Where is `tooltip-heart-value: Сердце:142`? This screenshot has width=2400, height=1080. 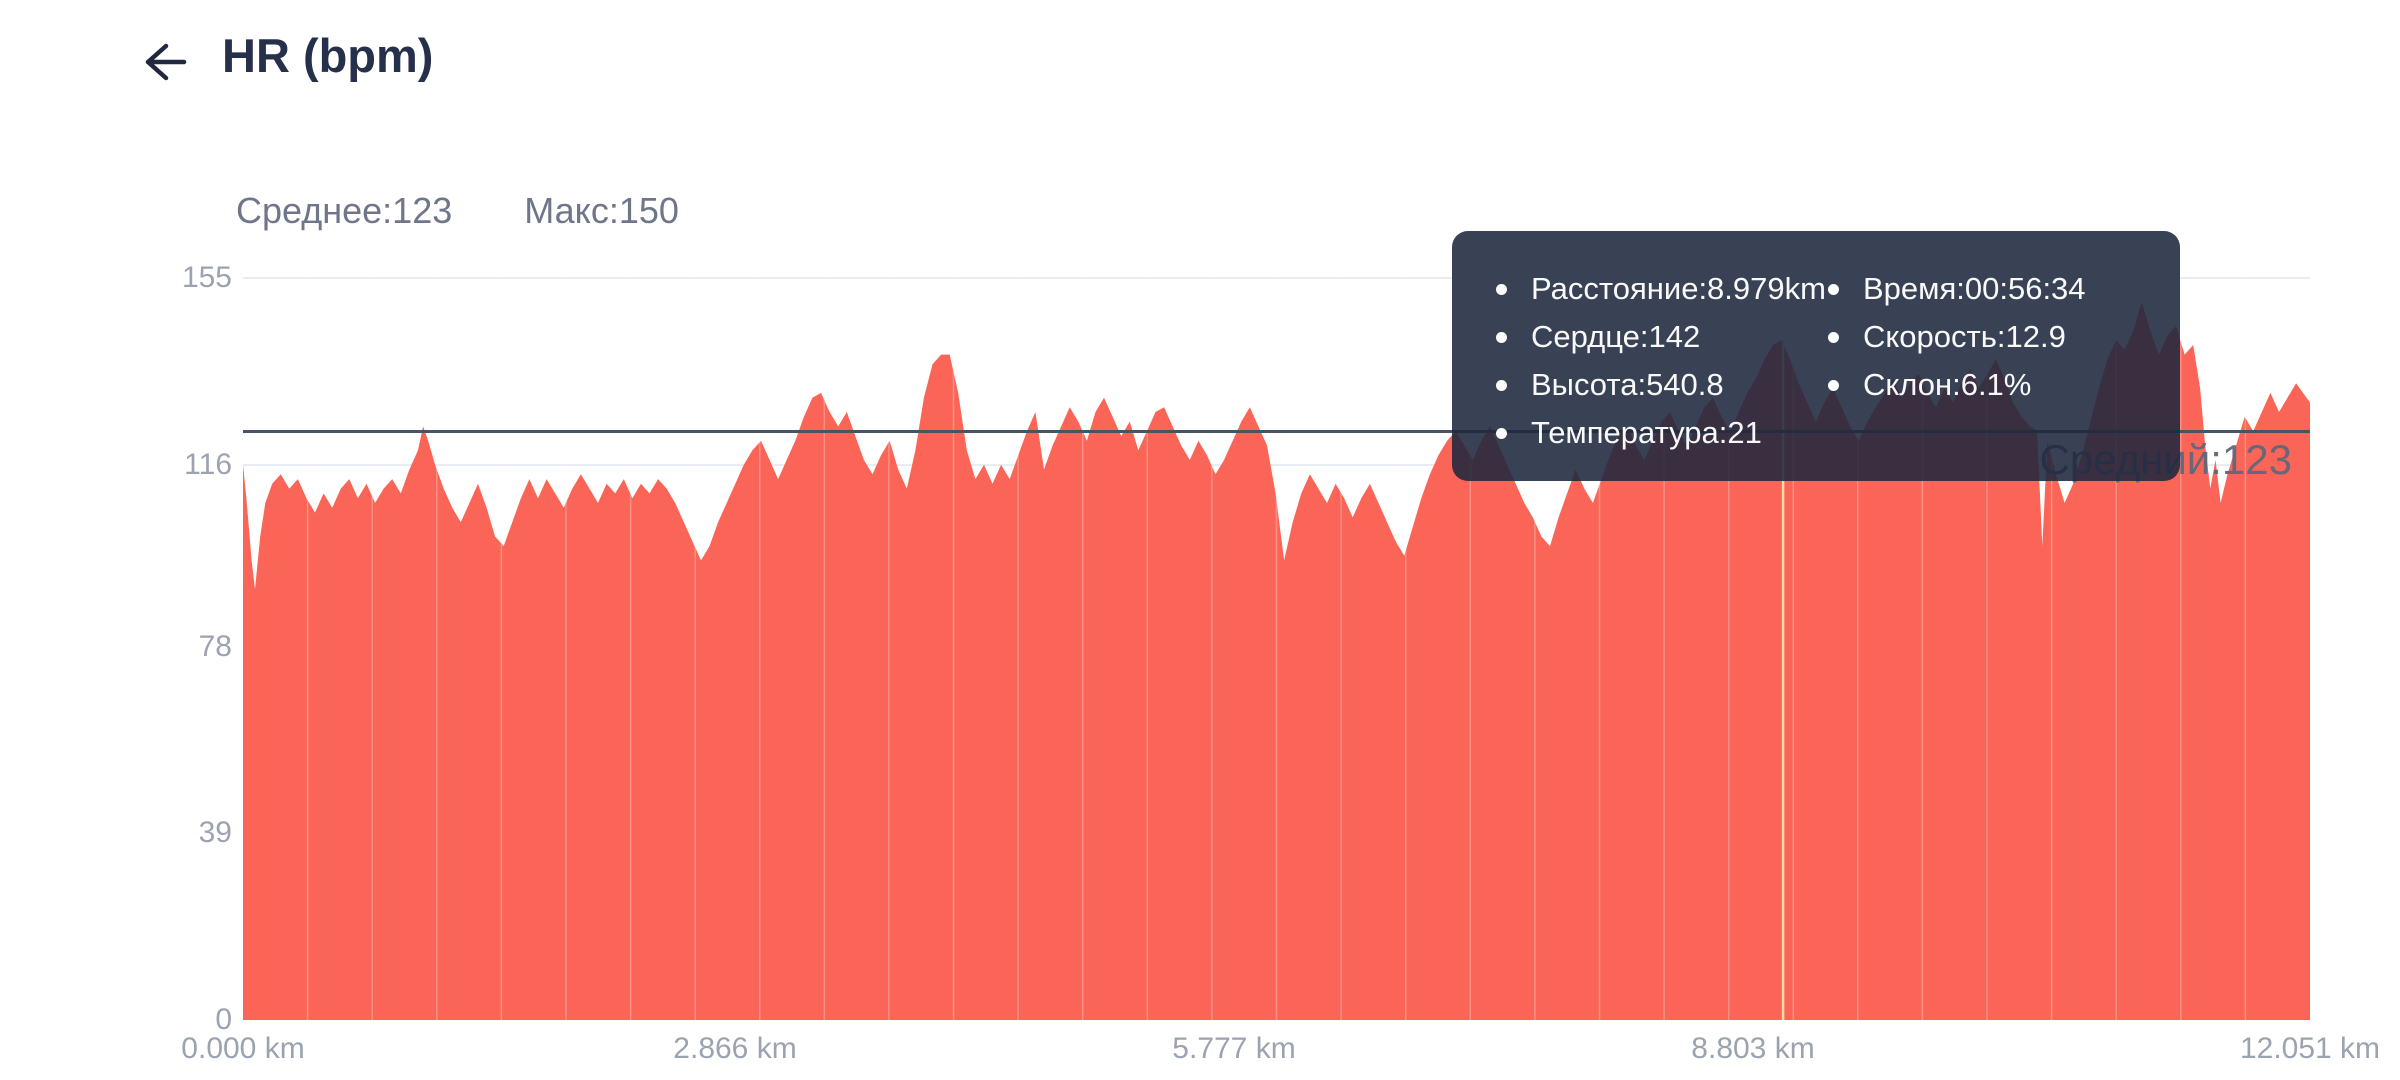
tooltip-heart-value: Сердце:142 is located at coordinates (1616, 336).